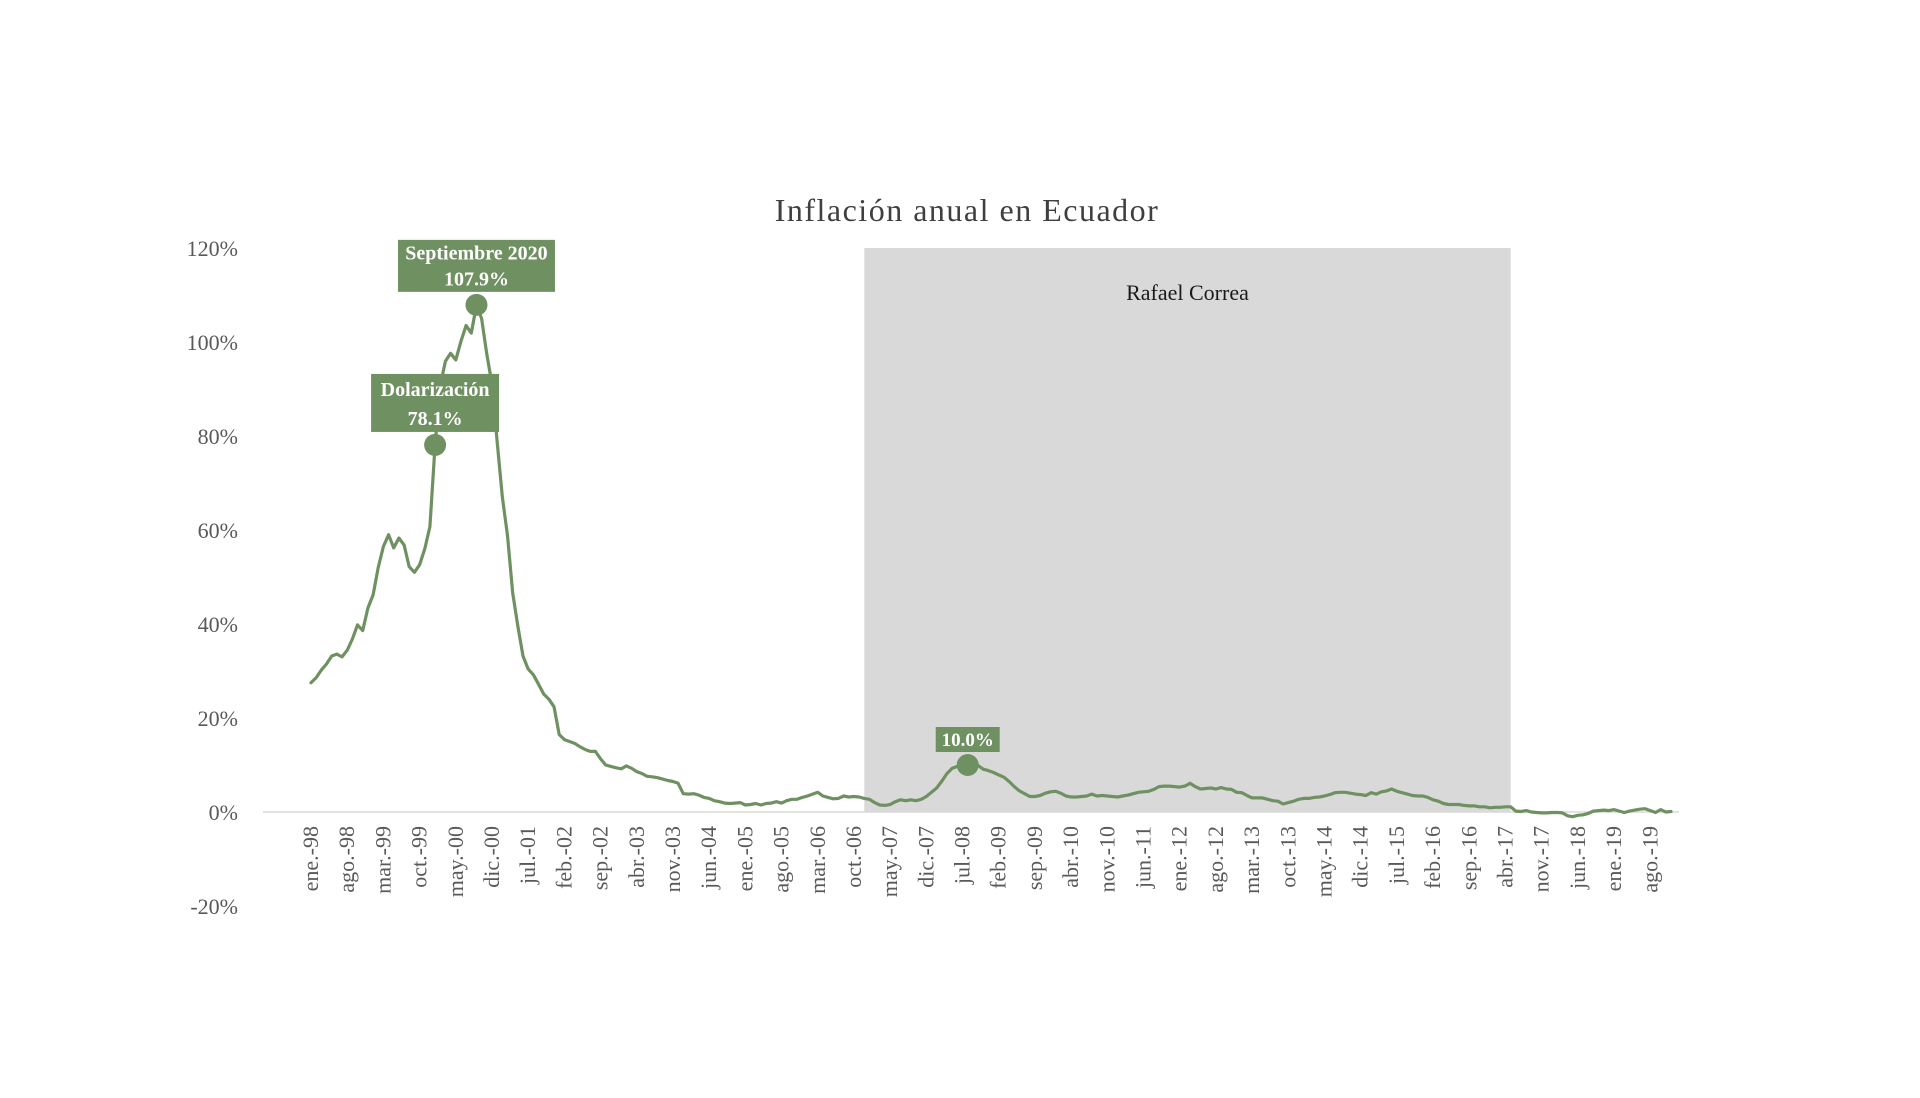 This screenshot has height=1098, width=1920. I want to click on x-tick-label: mar.-06, so click(817, 860).